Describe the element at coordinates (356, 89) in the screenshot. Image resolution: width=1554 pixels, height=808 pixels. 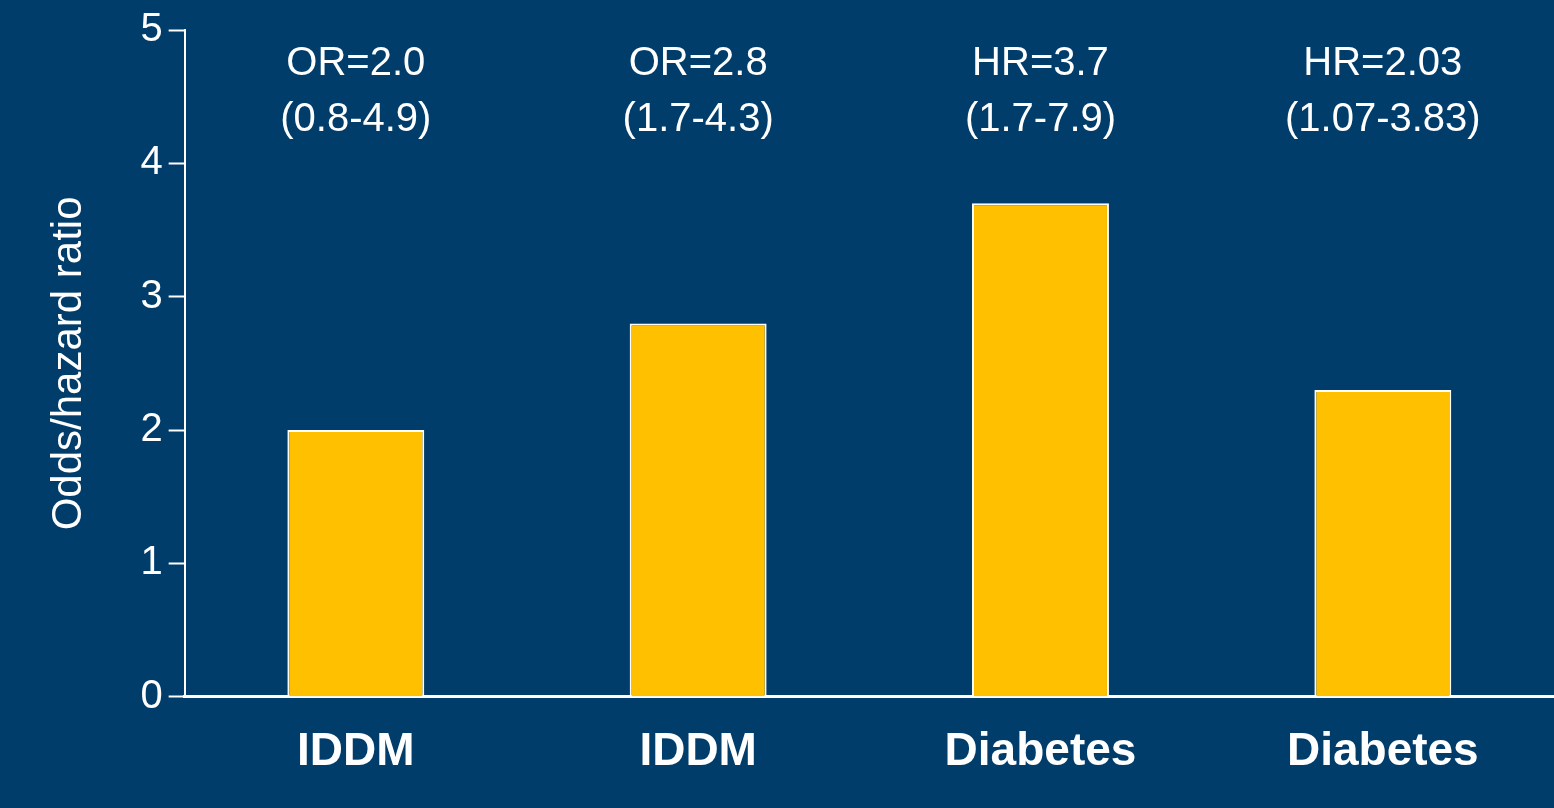
I see `annotation: OR=2.0 (0.8-4.9)` at that location.